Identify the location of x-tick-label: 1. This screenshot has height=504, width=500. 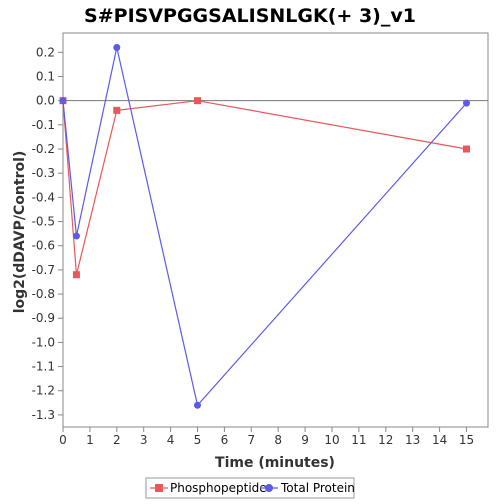
(90, 440).